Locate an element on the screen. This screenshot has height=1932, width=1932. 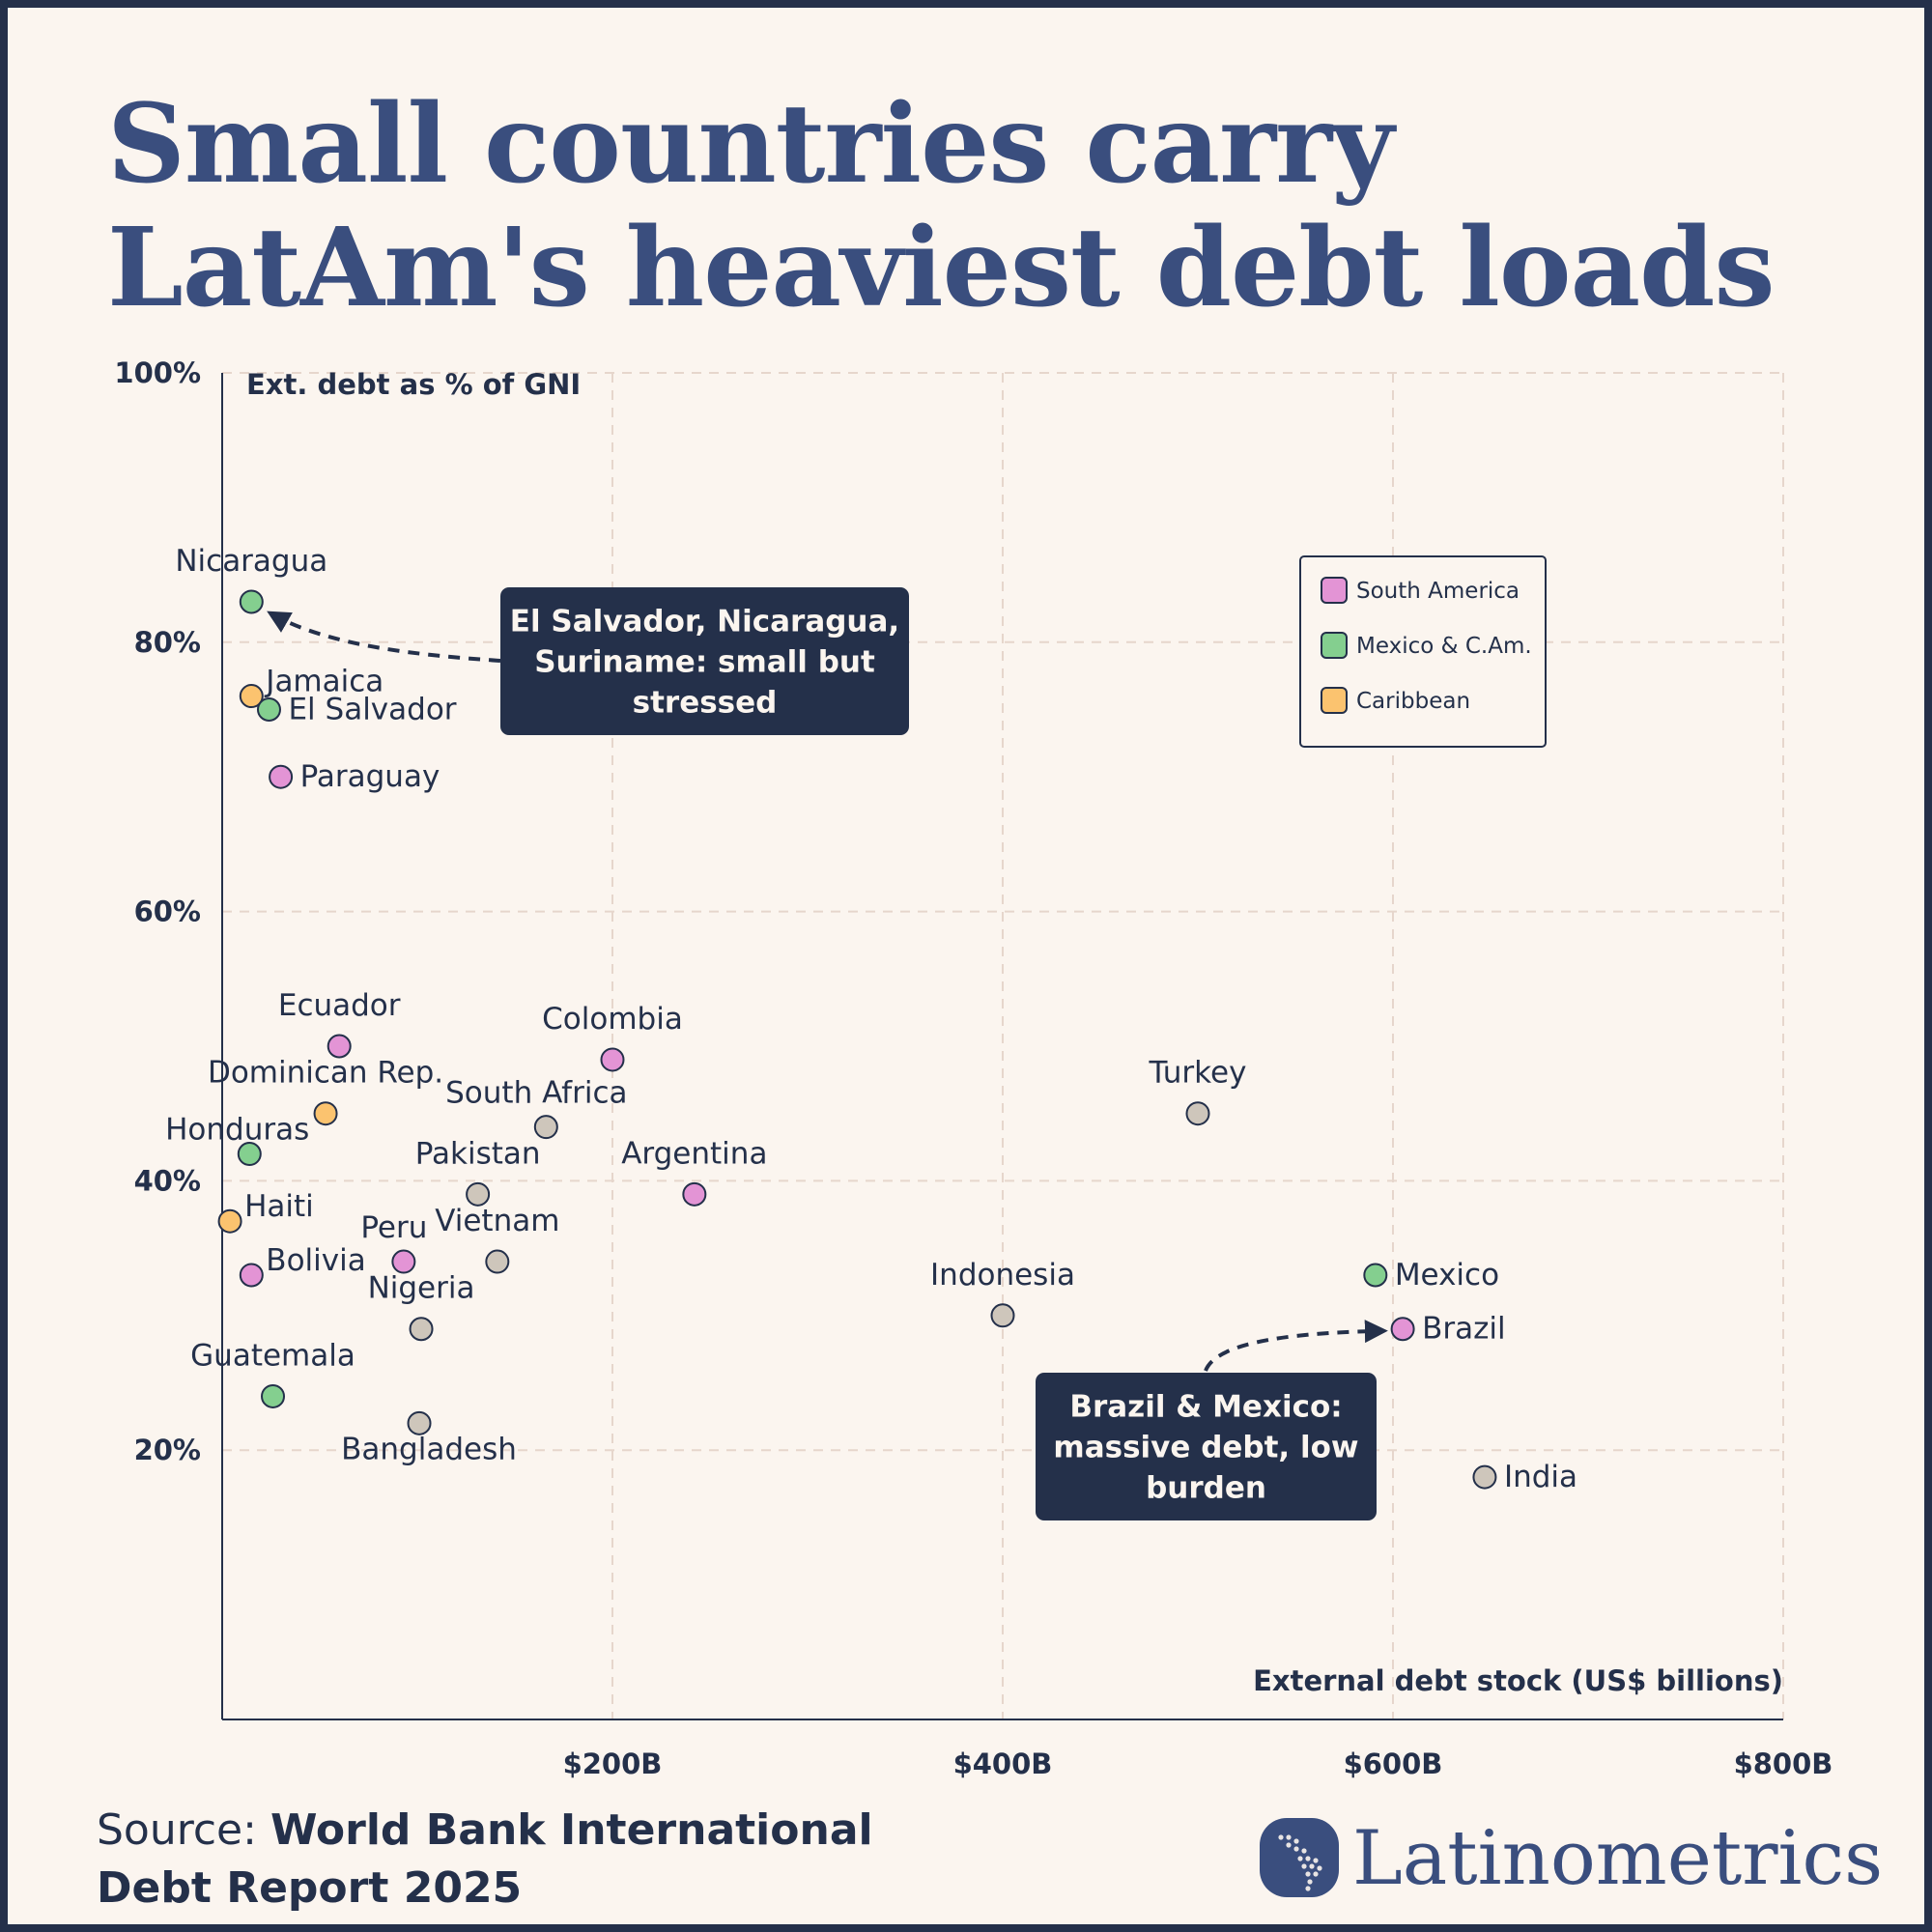
point-mexico is located at coordinates (1375, 1275).